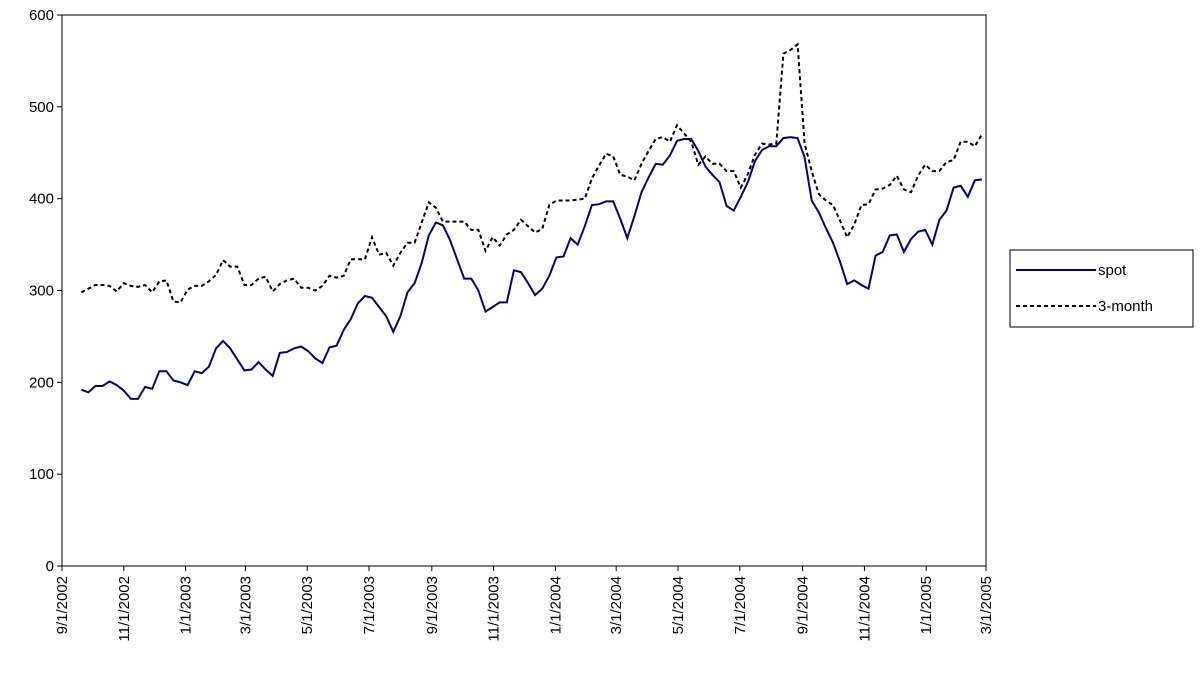 This screenshot has width=1201, height=684. Describe the element at coordinates (307, 605) in the screenshot. I see `x-tick-label: 5/1/2003` at that location.